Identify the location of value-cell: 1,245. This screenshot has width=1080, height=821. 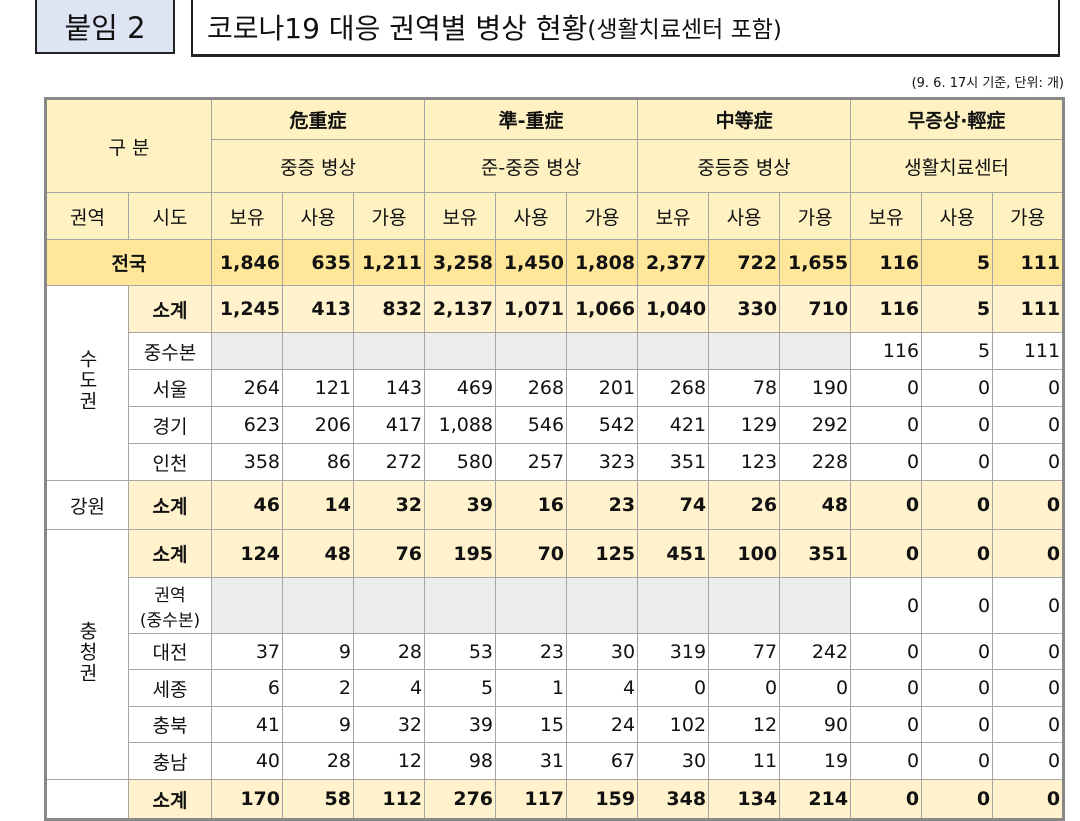
(247, 309).